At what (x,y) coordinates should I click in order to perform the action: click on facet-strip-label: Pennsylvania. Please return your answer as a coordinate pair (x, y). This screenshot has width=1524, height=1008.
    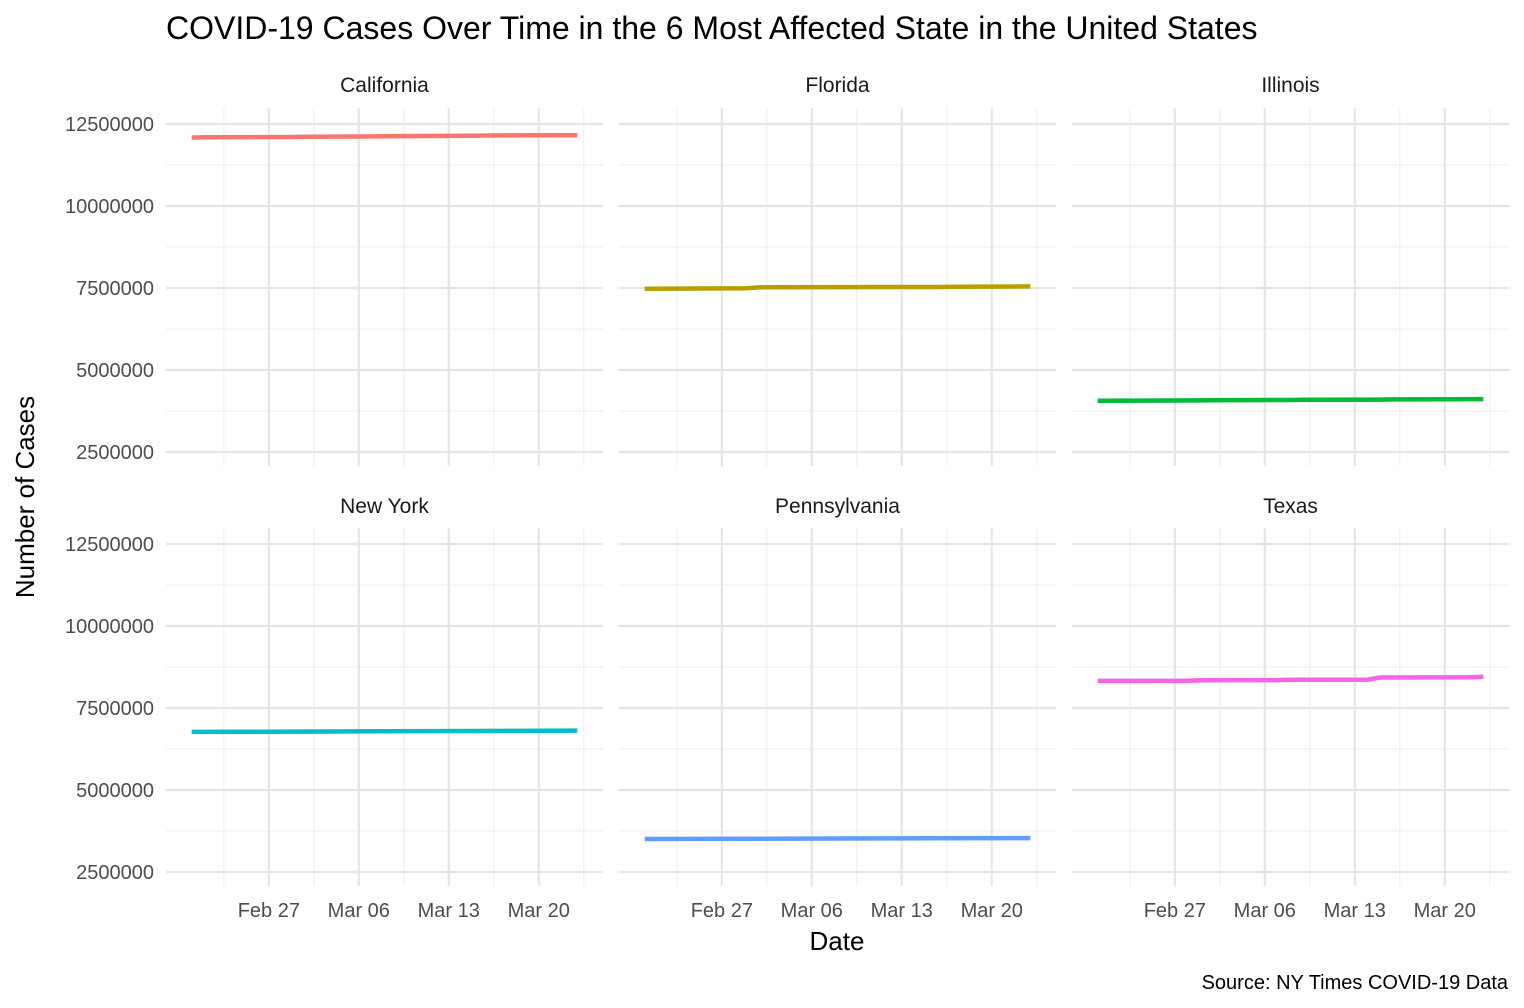
    Looking at the image, I should click on (837, 506).